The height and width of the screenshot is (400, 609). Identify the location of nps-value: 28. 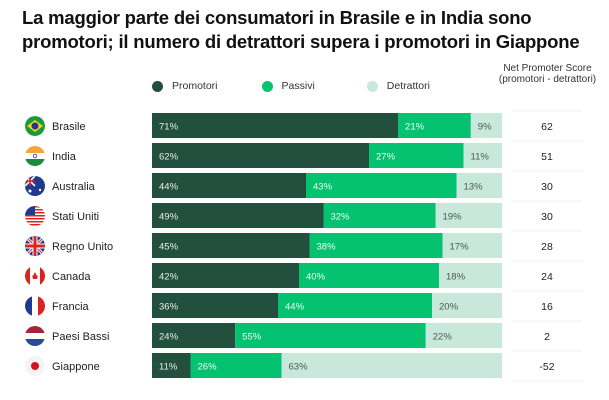
(547, 247).